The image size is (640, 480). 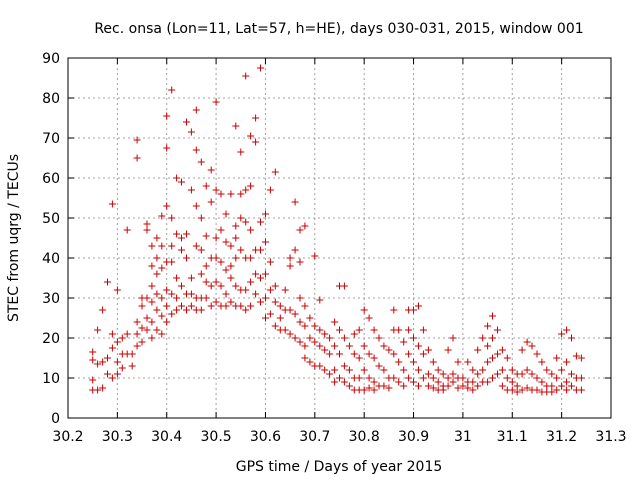 What do you see at coordinates (51, 239) in the screenshot?
I see `y-tick-labels: 0 10 20 30 40 50 60 70 80 90` at bounding box center [51, 239].